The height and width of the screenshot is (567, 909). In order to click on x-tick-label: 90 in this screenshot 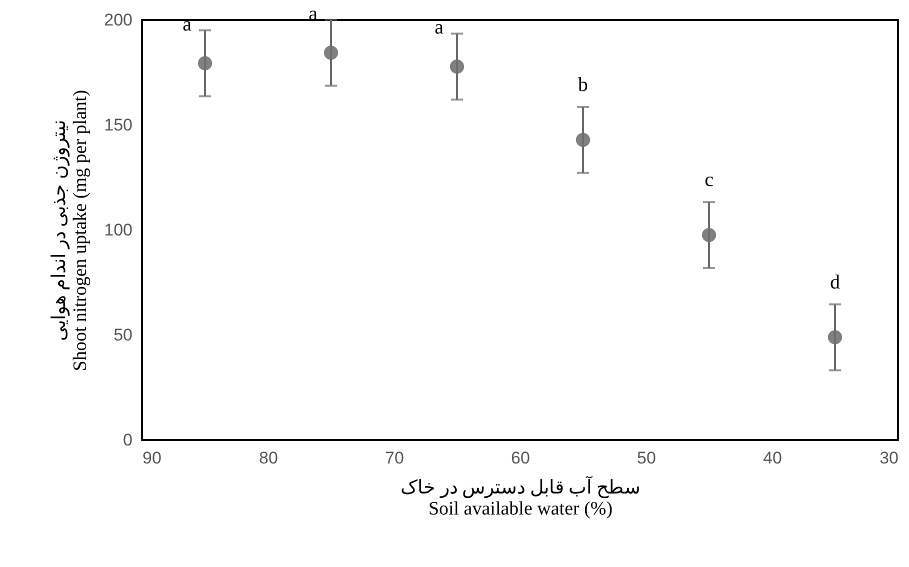, I will do `click(152, 458)`.